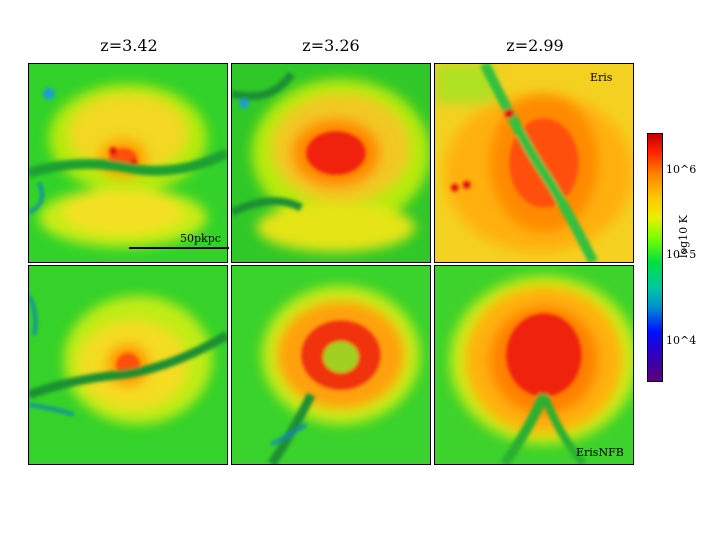 The height and width of the screenshot is (534, 711). What do you see at coordinates (331, 163) in the screenshot?
I see `panel-eris-z326` at bounding box center [331, 163].